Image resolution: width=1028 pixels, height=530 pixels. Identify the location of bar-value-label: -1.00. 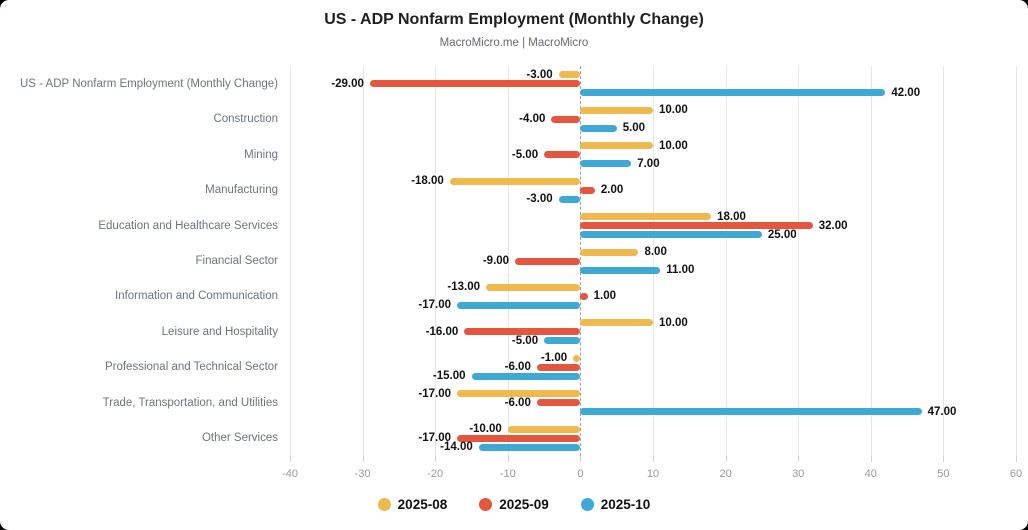
(554, 358).